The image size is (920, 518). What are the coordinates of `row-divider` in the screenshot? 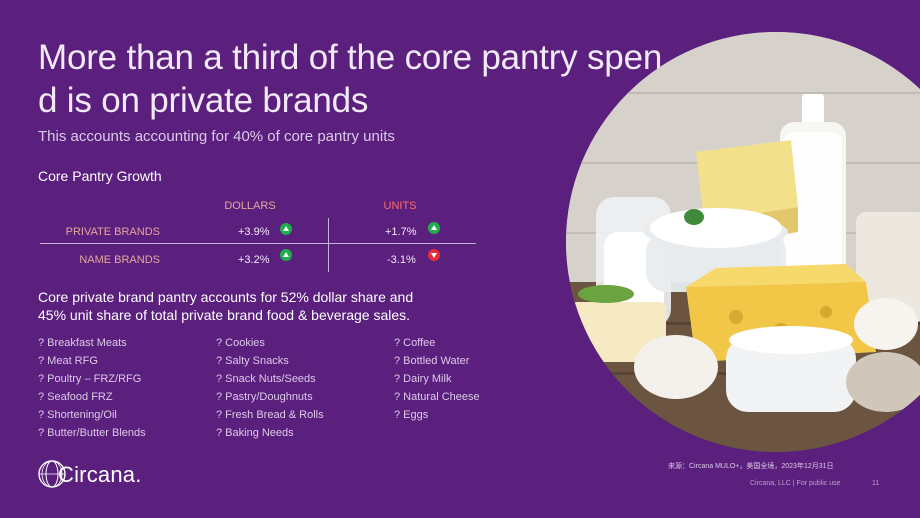 It's located at (258, 243).